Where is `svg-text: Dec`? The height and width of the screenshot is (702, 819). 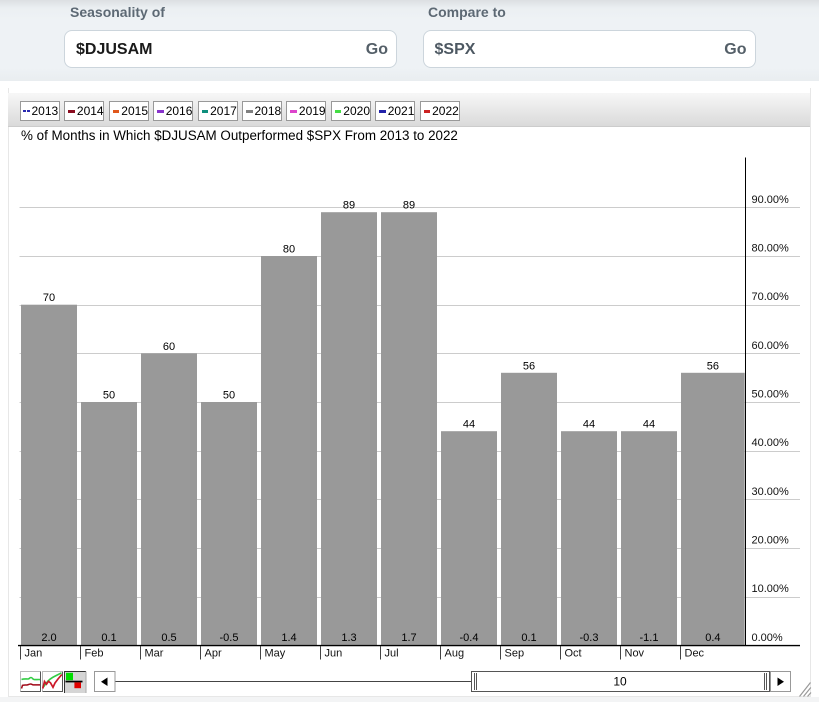
svg-text: Dec is located at coordinates (695, 654).